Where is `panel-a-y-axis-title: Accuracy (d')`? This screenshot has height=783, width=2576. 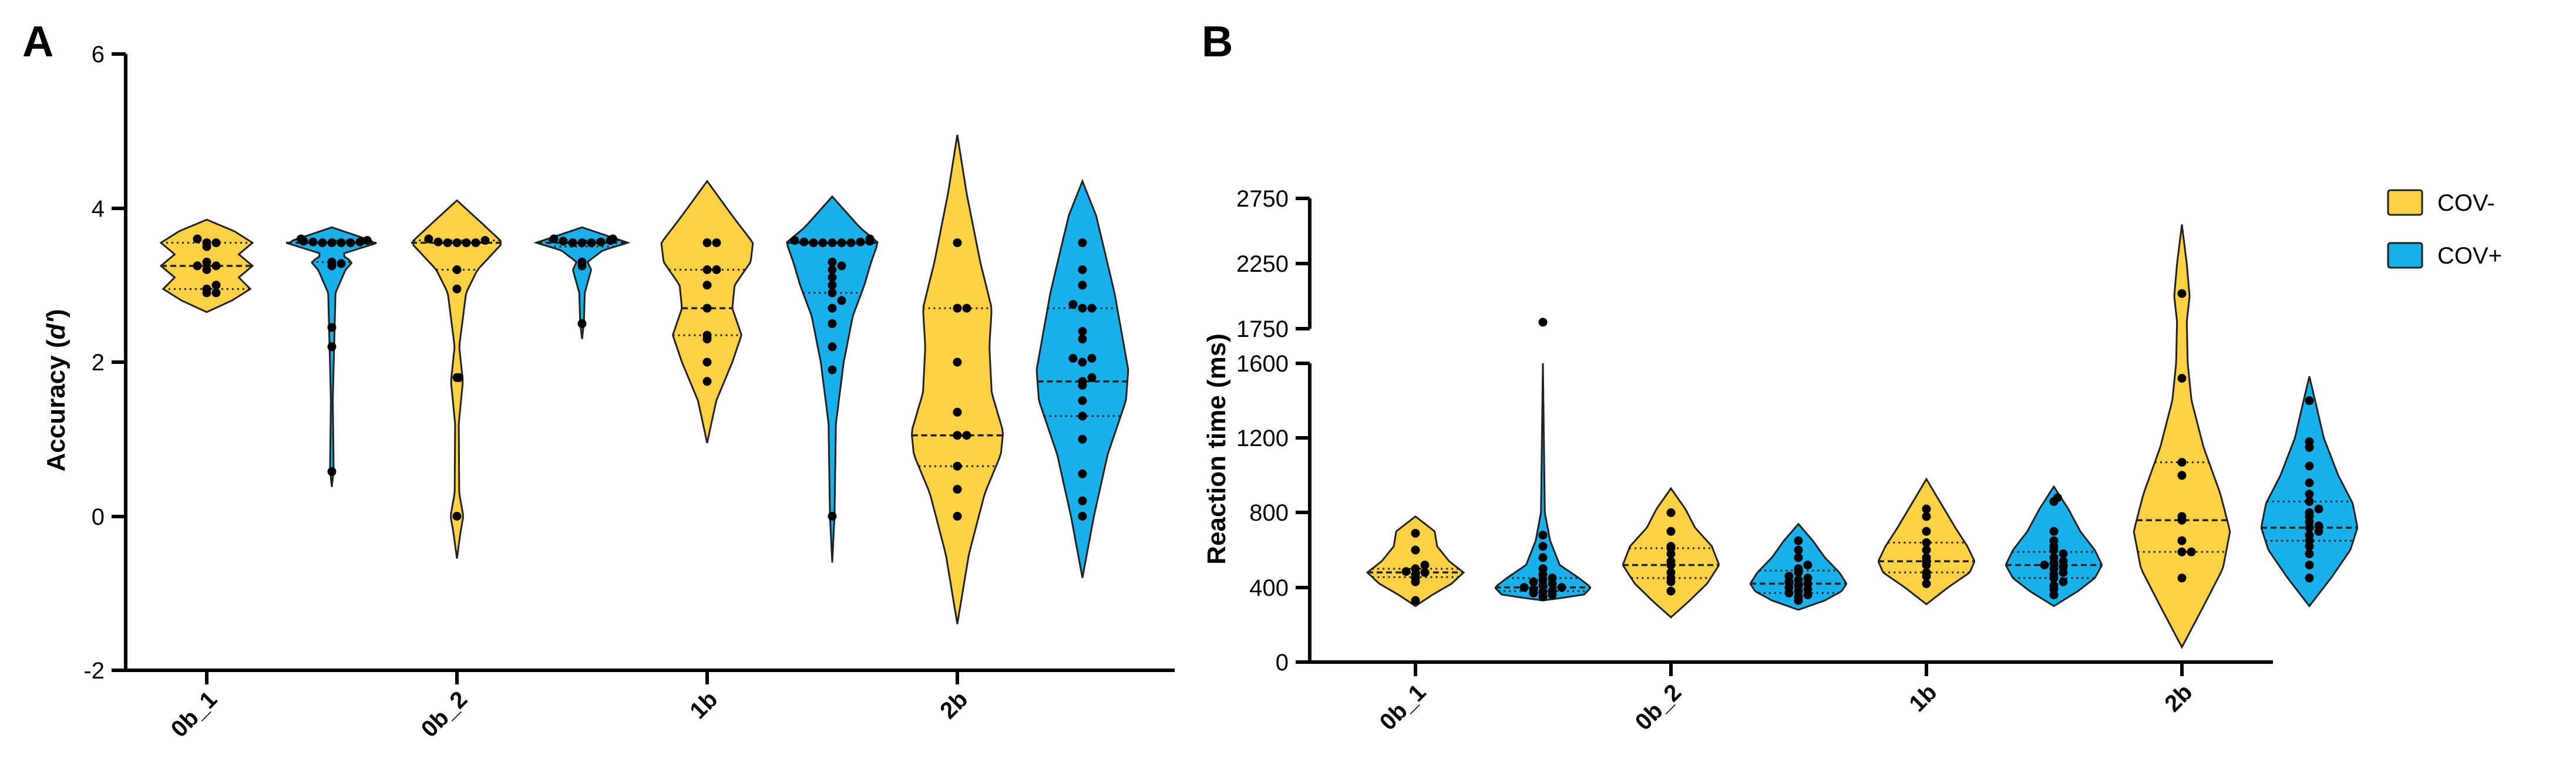
panel-a-y-axis-title: Accuracy (d') is located at coordinates (56, 390).